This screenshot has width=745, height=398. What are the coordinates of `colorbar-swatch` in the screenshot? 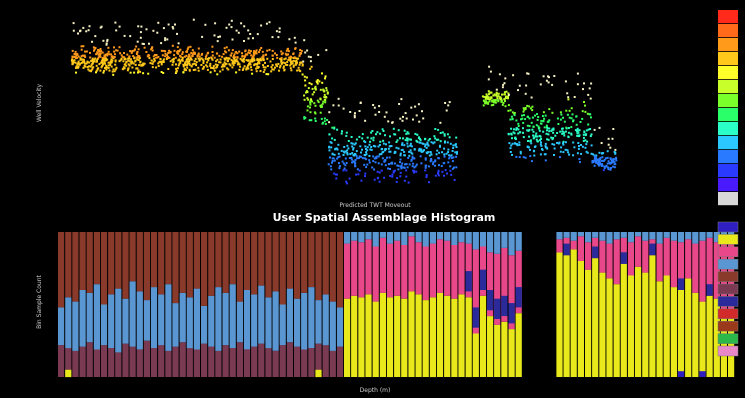 It's located at (728, 59).